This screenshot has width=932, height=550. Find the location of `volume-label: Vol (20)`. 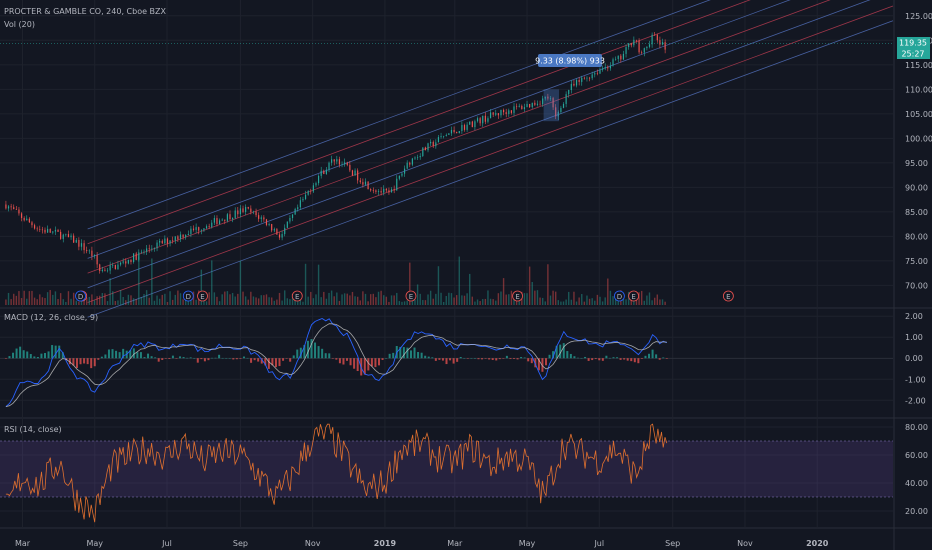

volume-label: Vol (20) is located at coordinates (19, 24).